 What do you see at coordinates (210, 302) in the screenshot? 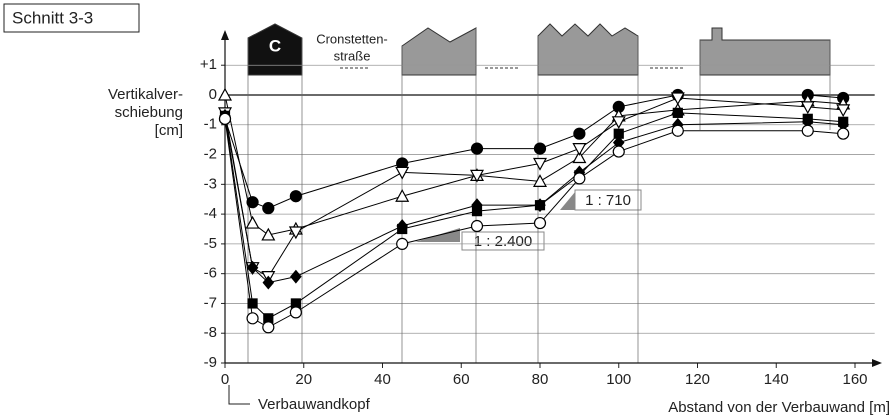
I see `y-tick-label: -7` at bounding box center [210, 302].